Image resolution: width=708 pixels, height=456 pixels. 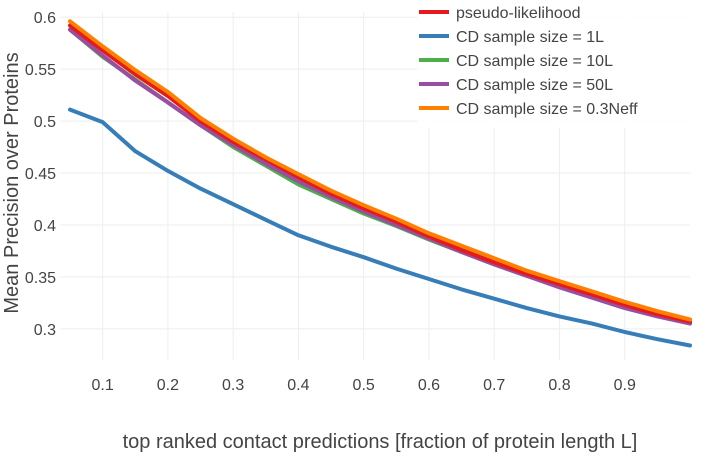 I want to click on legend-label: CD sample size = 0.3Neff, so click(x=547, y=109).